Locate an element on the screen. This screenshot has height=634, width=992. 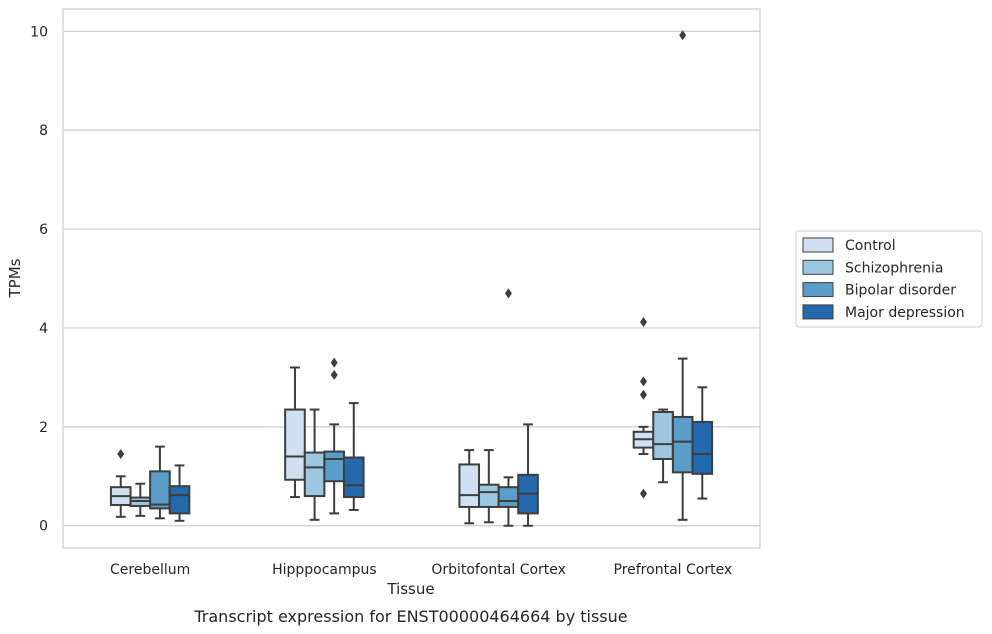
legend-frame is located at coordinates (889, 279).